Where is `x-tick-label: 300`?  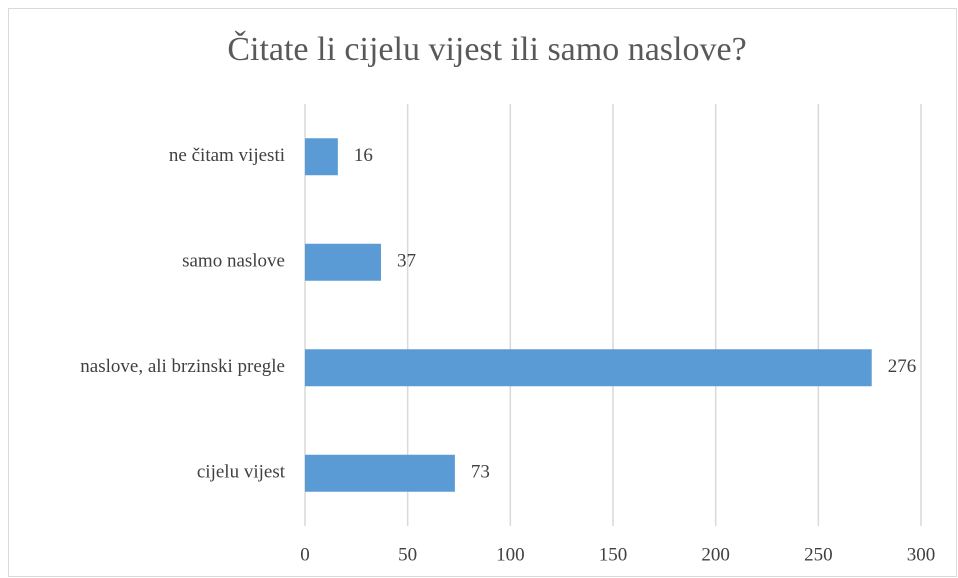 x-tick-label: 300 is located at coordinates (921, 554).